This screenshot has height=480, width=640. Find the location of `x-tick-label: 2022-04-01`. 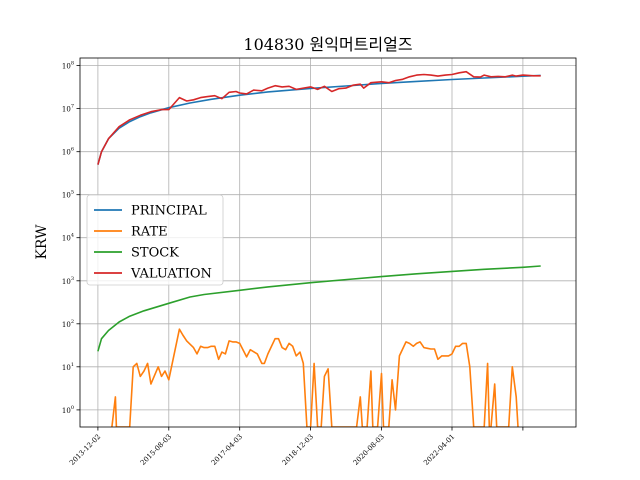

x-tick-label: 2022-04-01 is located at coordinates (439, 450).